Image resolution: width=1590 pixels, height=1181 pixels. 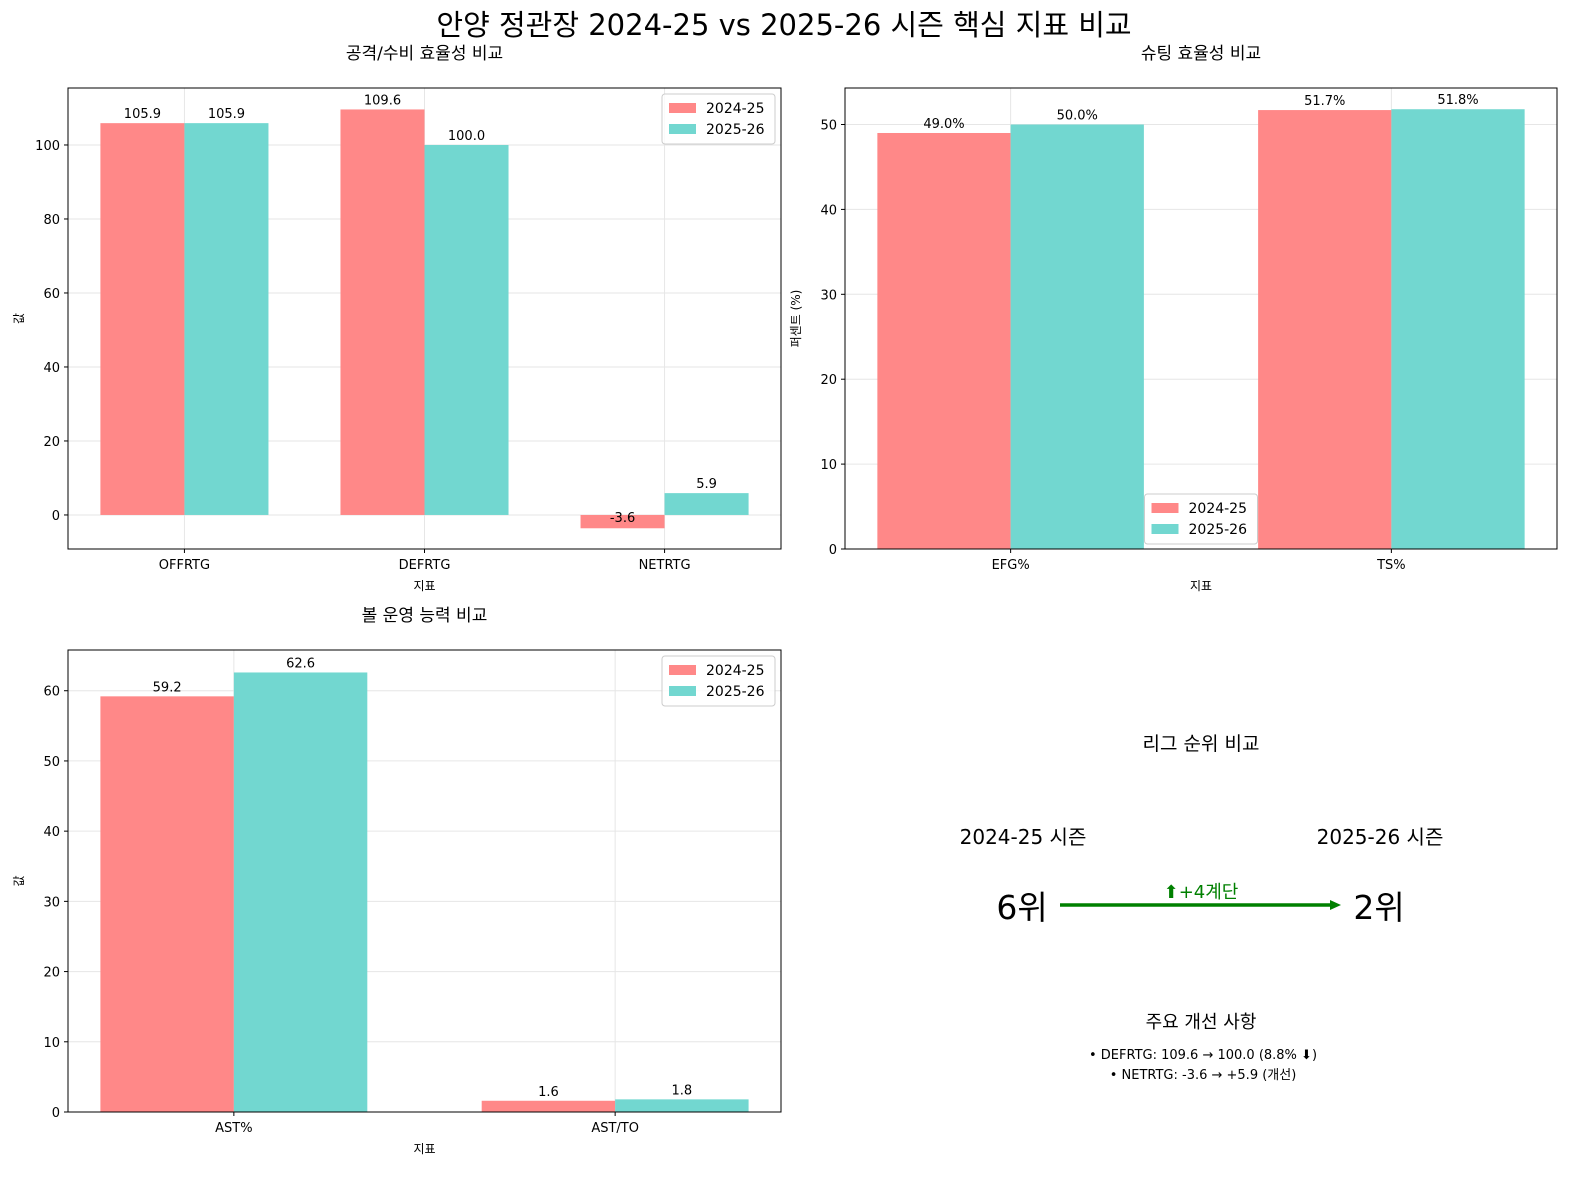 I want to click on chart-title: 볼 운영 능력 비교, so click(x=425, y=616).